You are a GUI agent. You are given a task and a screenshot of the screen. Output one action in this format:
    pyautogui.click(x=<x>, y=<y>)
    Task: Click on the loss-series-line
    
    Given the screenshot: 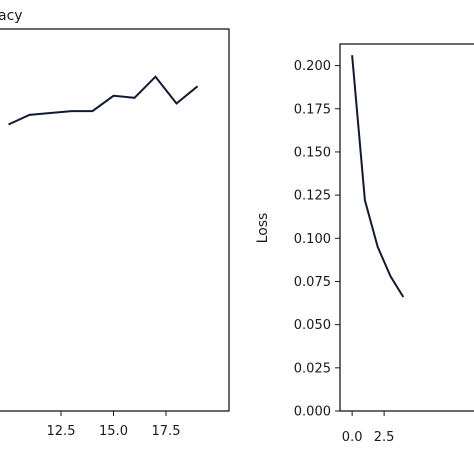 What is the action you would take?
    pyautogui.click(x=378, y=176)
    